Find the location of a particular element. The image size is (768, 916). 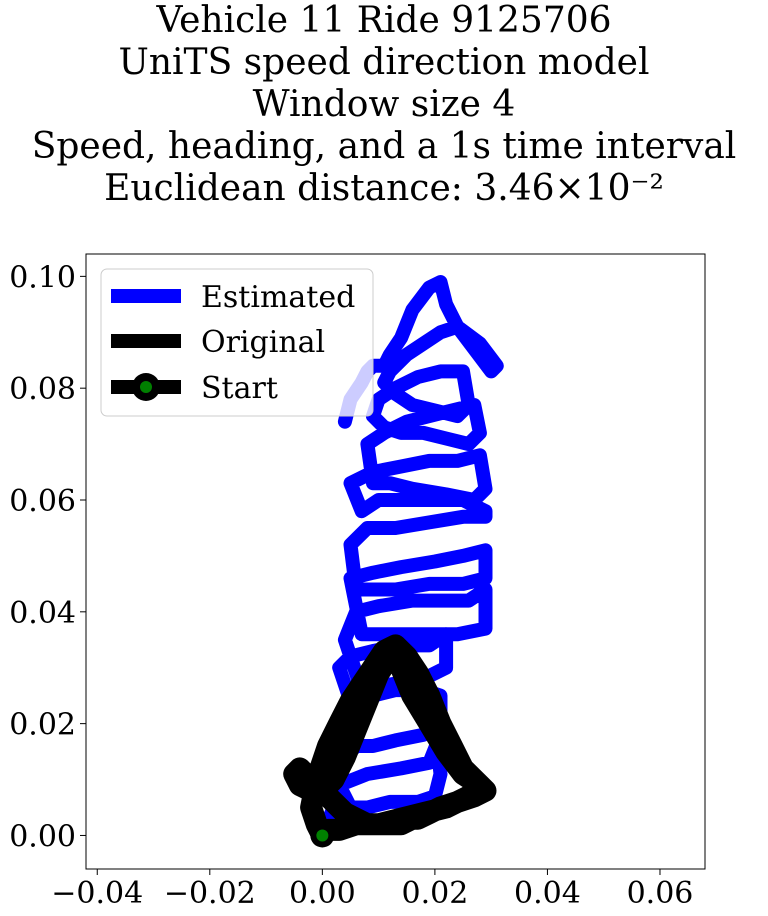

legend-box is located at coordinates (237, 342).